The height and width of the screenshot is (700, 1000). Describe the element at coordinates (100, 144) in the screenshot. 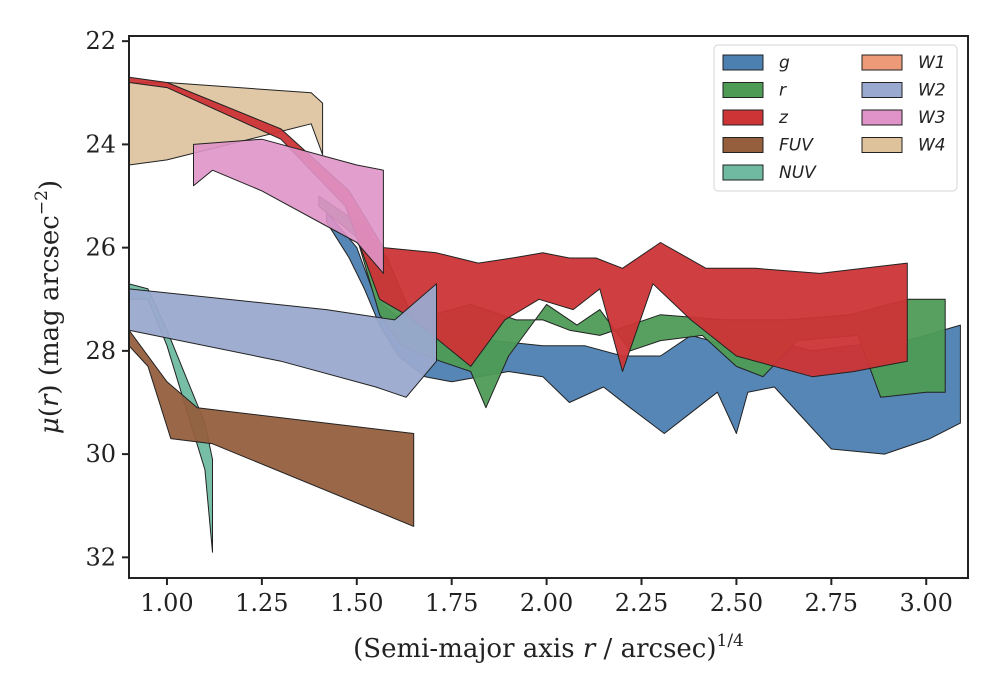

I see `y-tick-label: 24` at that location.